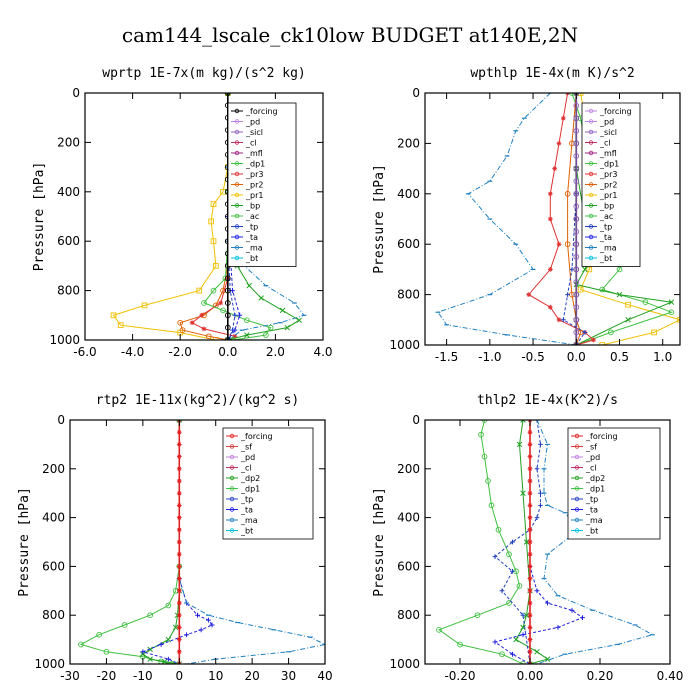  Describe the element at coordinates (53, 566) in the screenshot. I see `y-tick-label: 600` at that location.